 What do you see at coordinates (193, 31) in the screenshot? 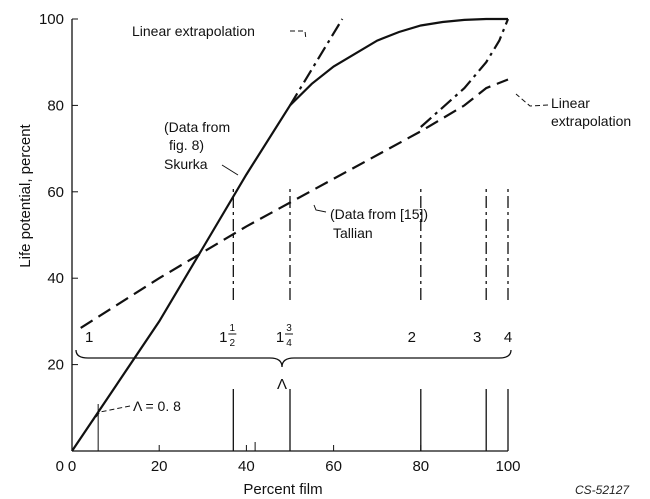
I see `anno-linear-extrapolation-top: Linear extrapolation` at bounding box center [193, 31].